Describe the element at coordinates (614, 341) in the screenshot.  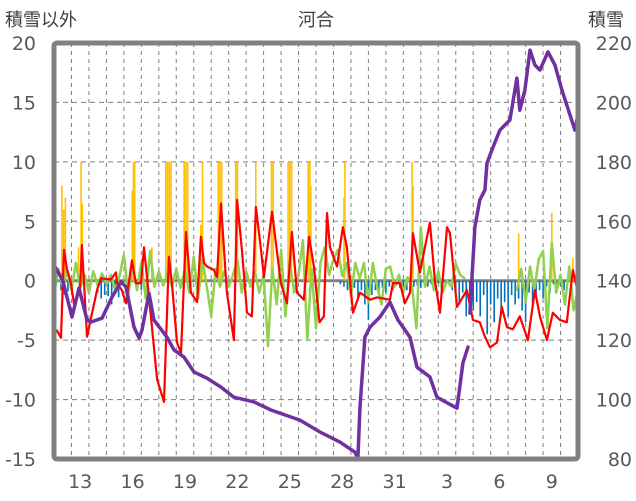
I see `right-tick-label: 120` at that location.